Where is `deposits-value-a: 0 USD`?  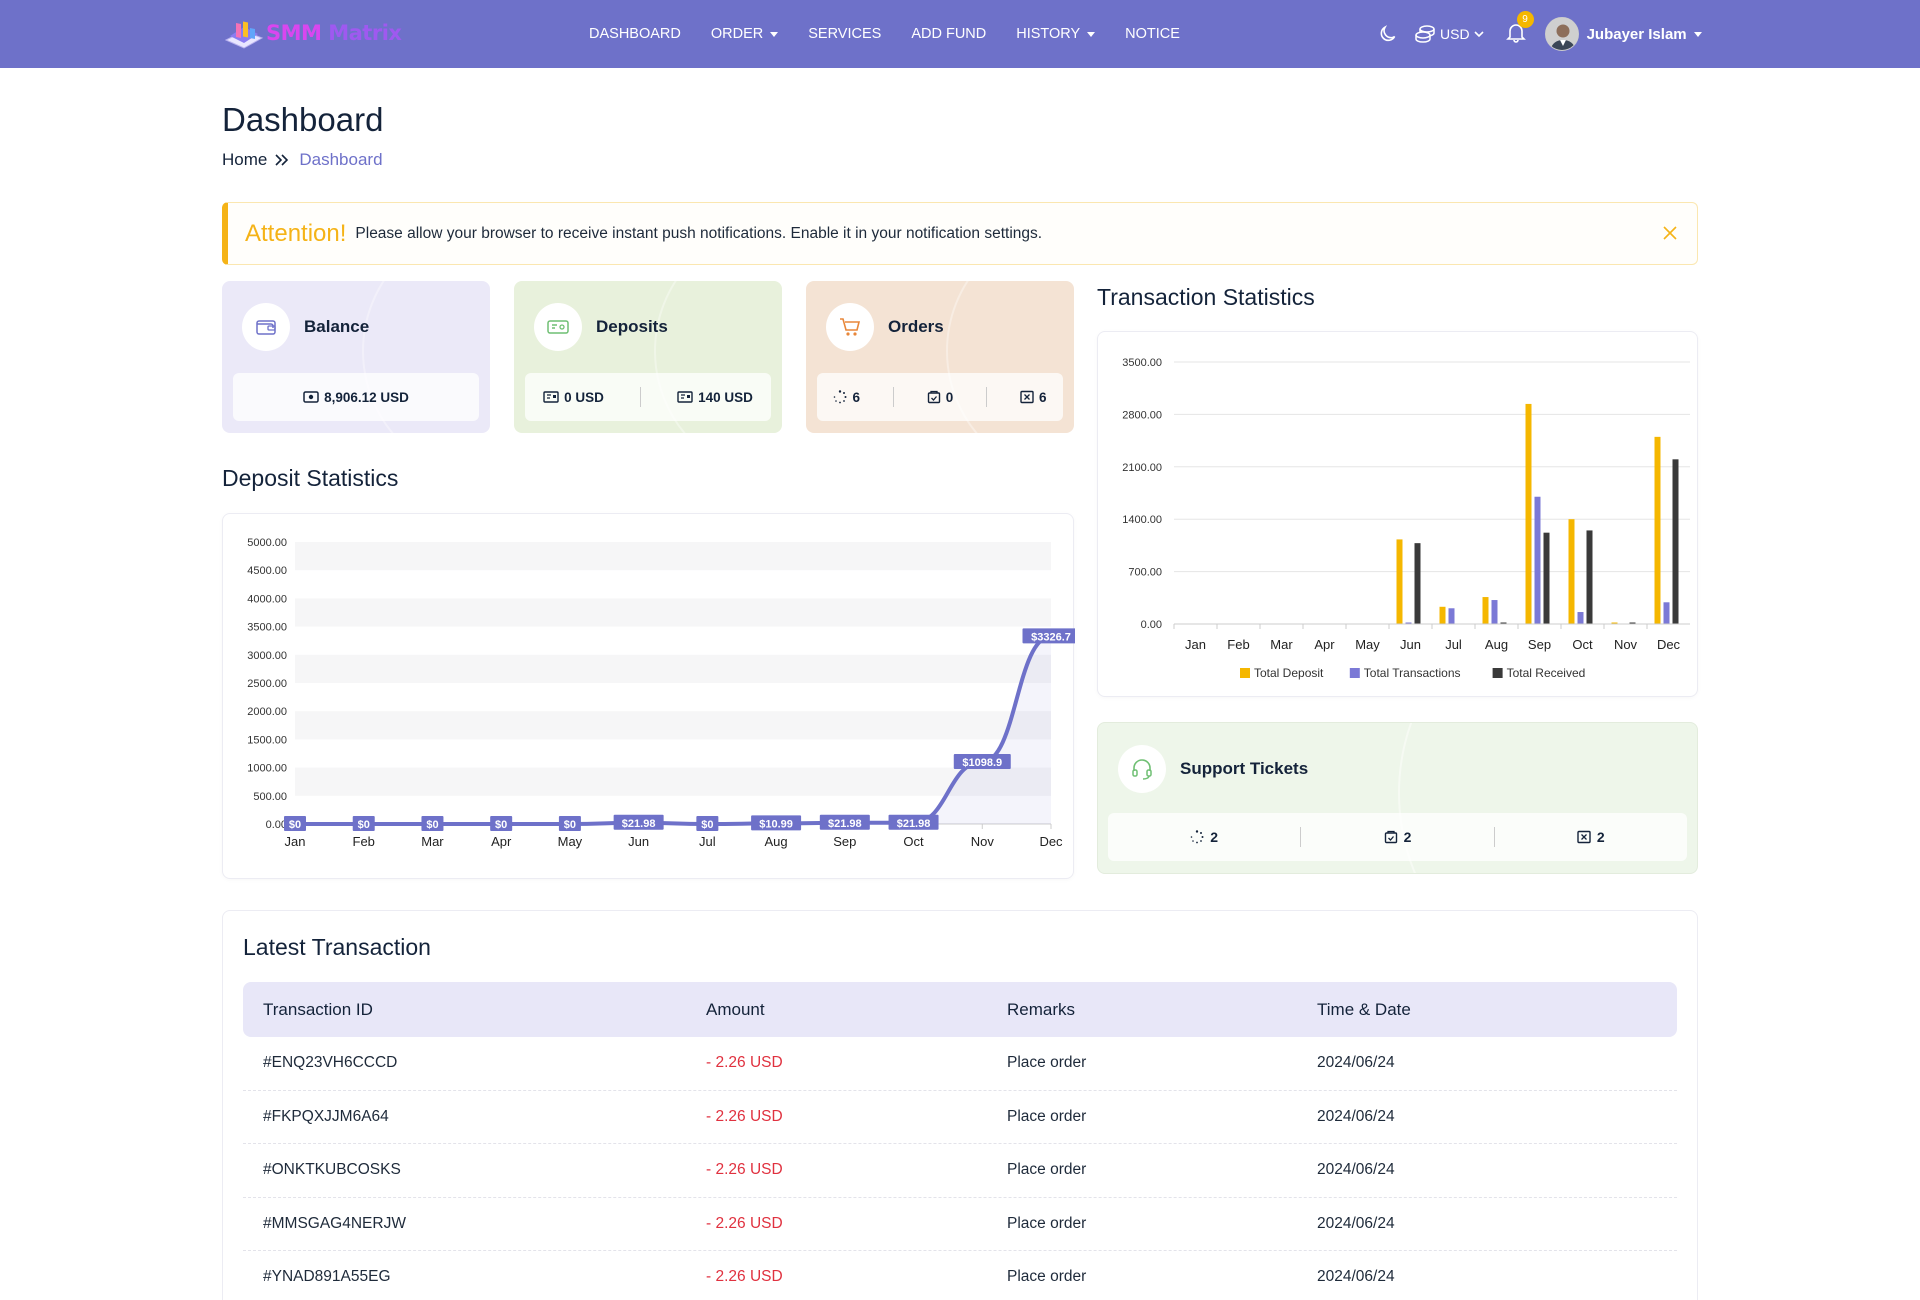 deposits-value-a: 0 USD is located at coordinates (573, 397).